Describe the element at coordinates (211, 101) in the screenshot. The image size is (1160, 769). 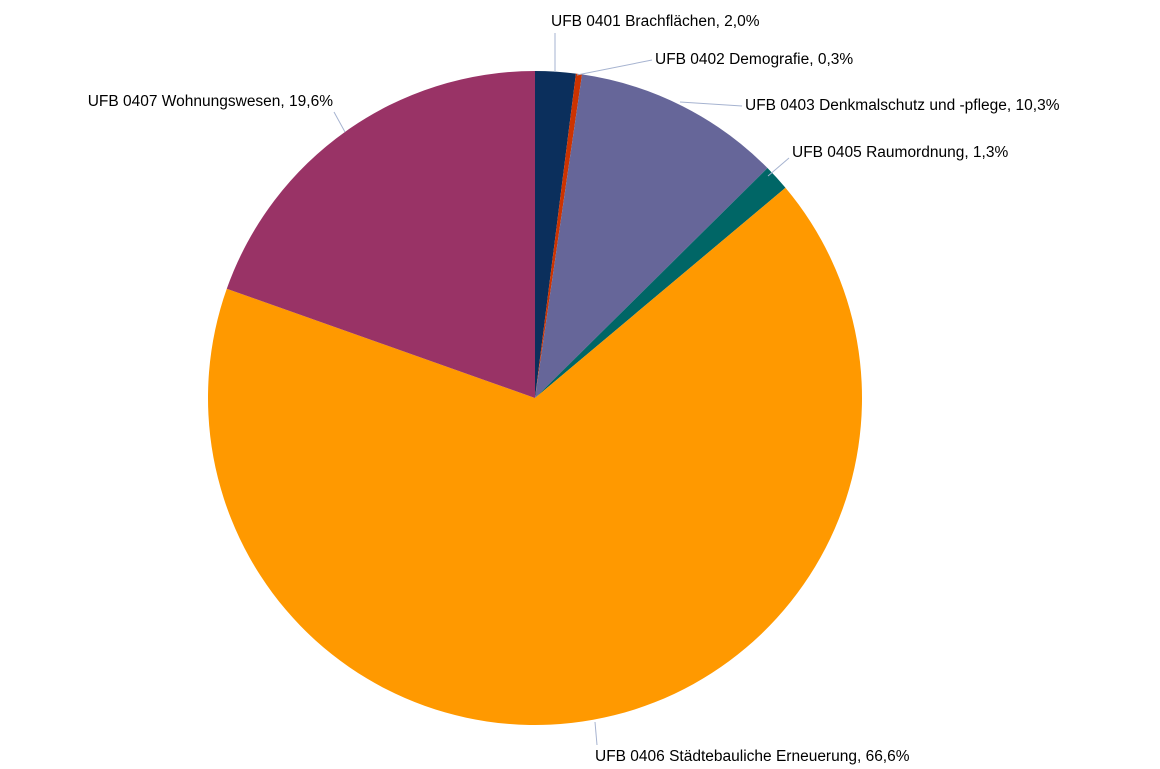
I see `data-label: UFB 0407 Wohnungswesen, 19,6%` at that location.